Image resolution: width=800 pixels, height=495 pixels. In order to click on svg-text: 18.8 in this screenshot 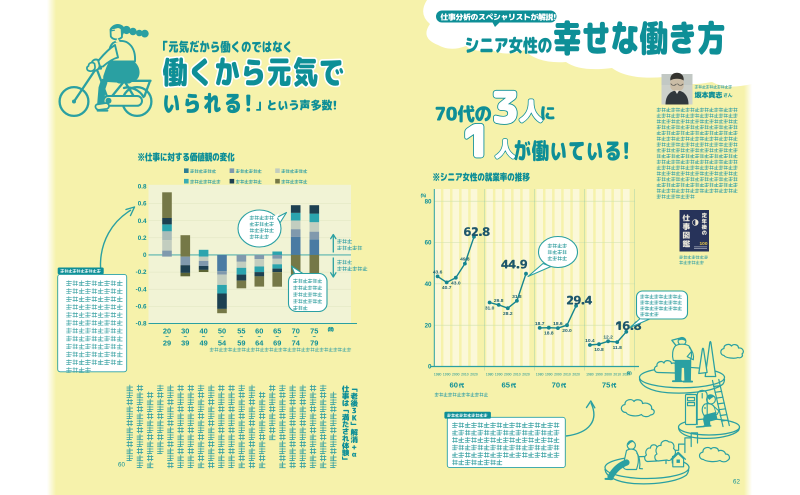, I will do `click(549, 334)`.